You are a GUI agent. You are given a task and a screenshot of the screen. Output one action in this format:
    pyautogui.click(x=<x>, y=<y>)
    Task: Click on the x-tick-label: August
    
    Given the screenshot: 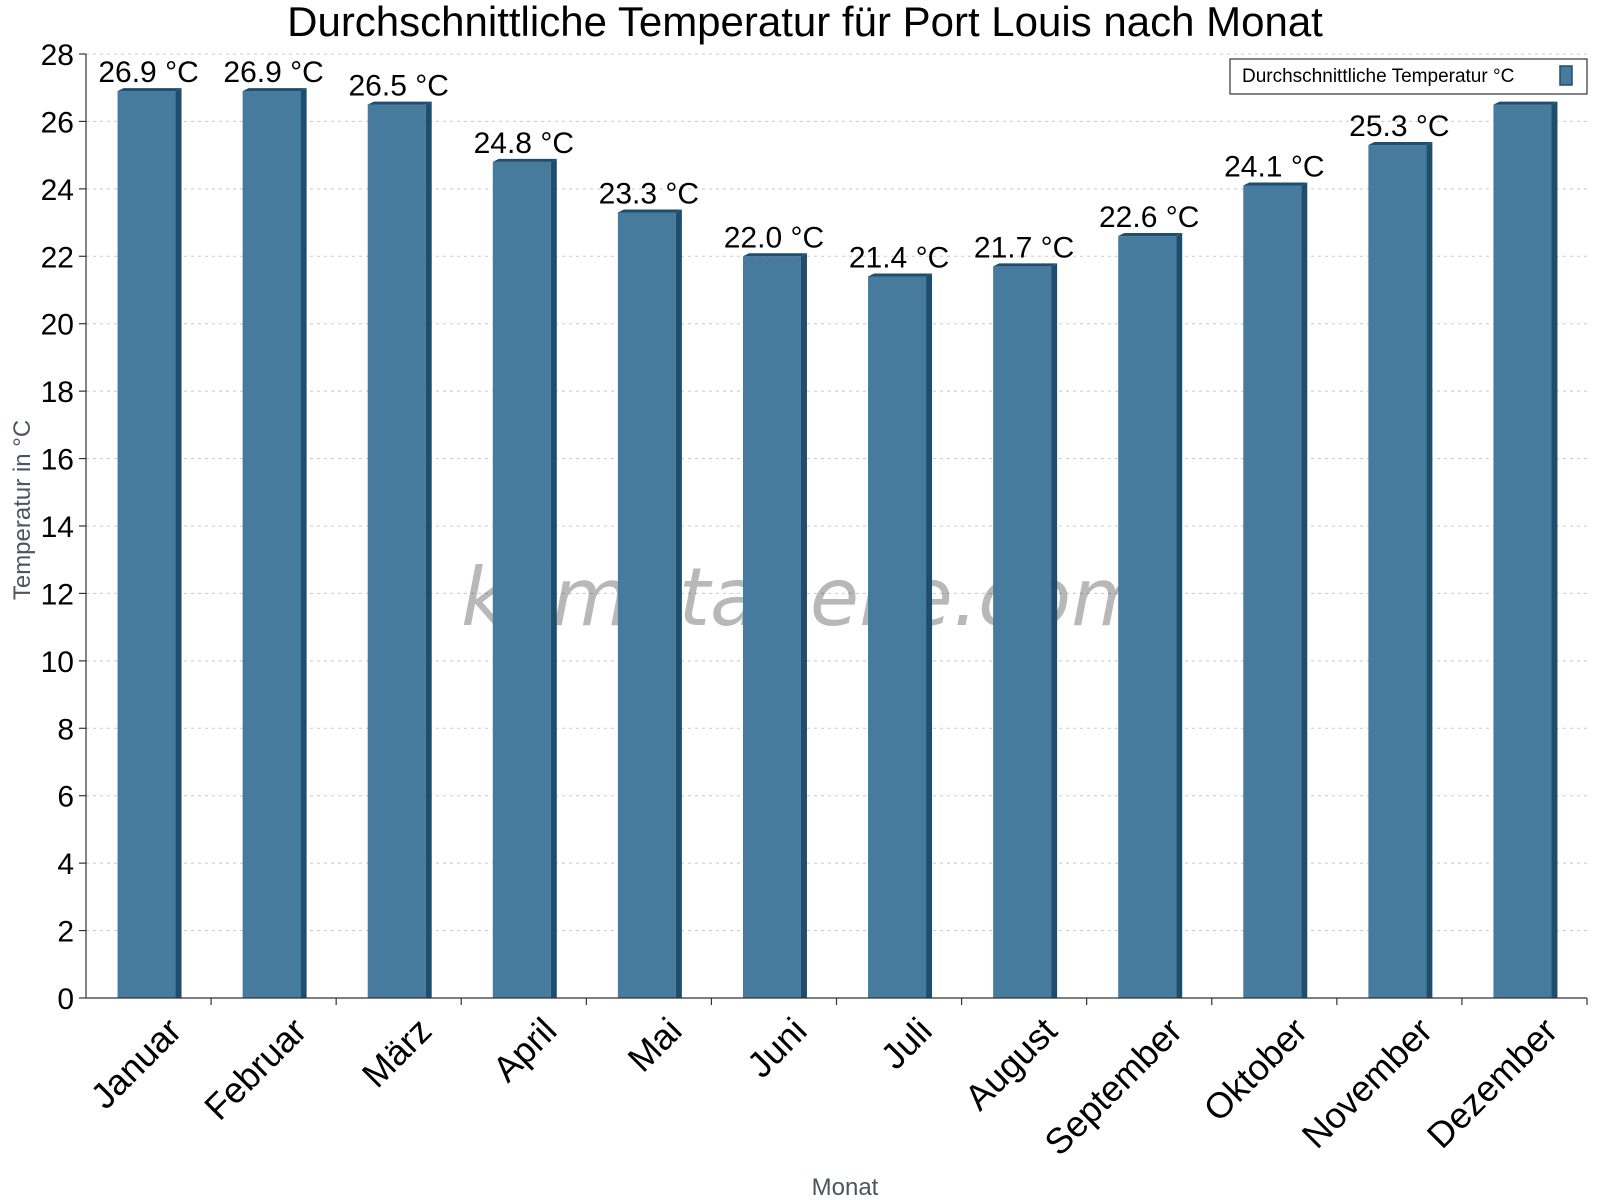 What is the action you would take?
    pyautogui.click(x=1011, y=1064)
    